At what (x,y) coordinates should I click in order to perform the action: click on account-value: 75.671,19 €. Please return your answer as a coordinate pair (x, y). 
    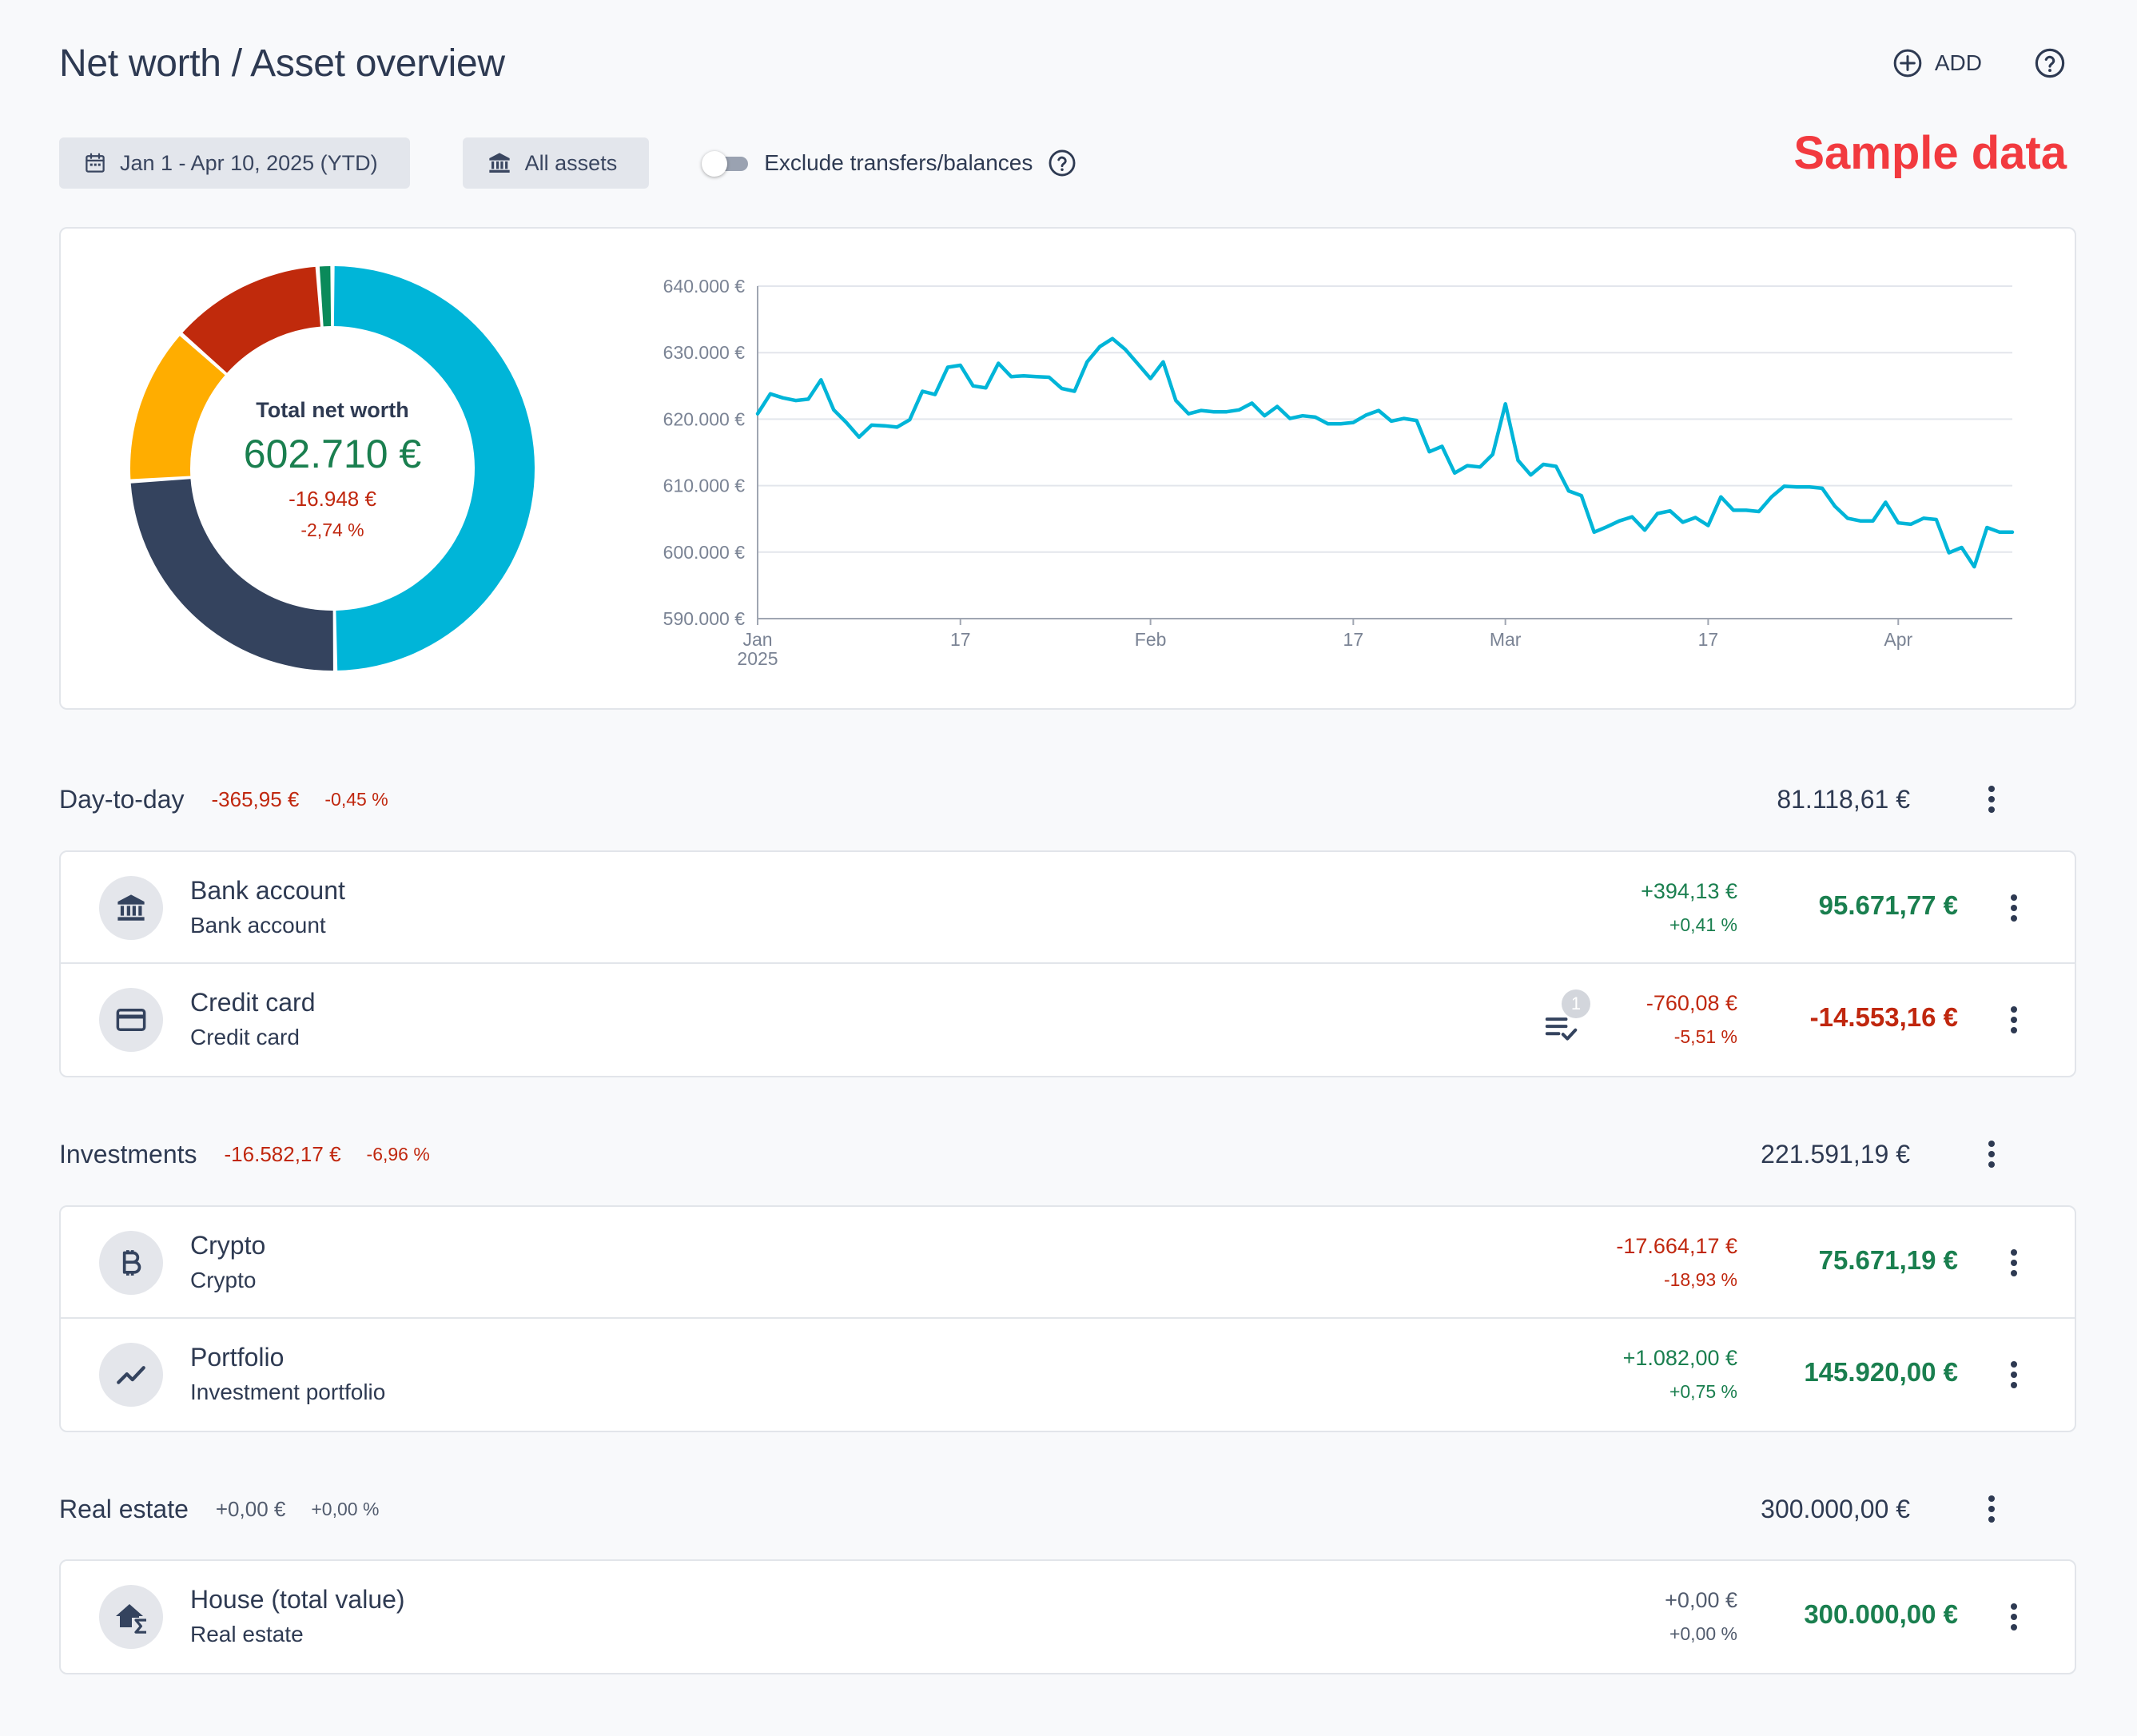
    Looking at the image, I should click on (1888, 1260).